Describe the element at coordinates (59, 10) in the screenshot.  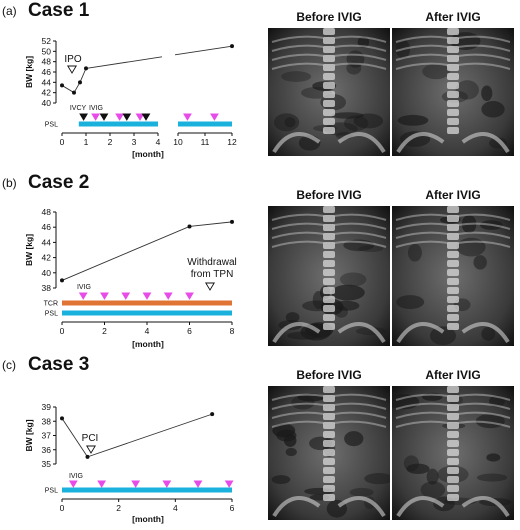
I see `panel-title: Case 1` at that location.